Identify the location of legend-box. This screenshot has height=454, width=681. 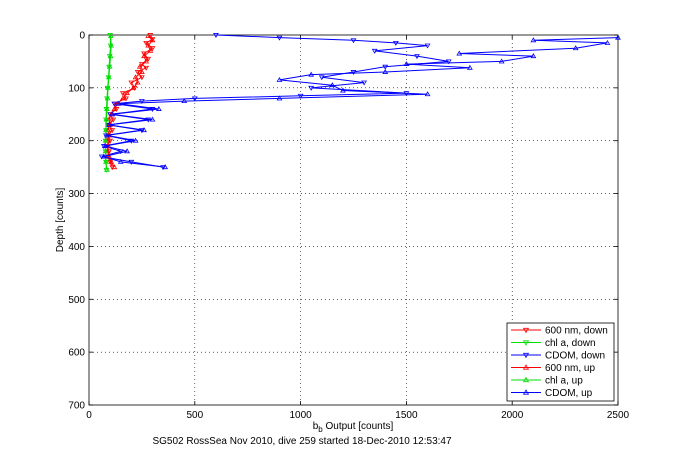
(560, 362).